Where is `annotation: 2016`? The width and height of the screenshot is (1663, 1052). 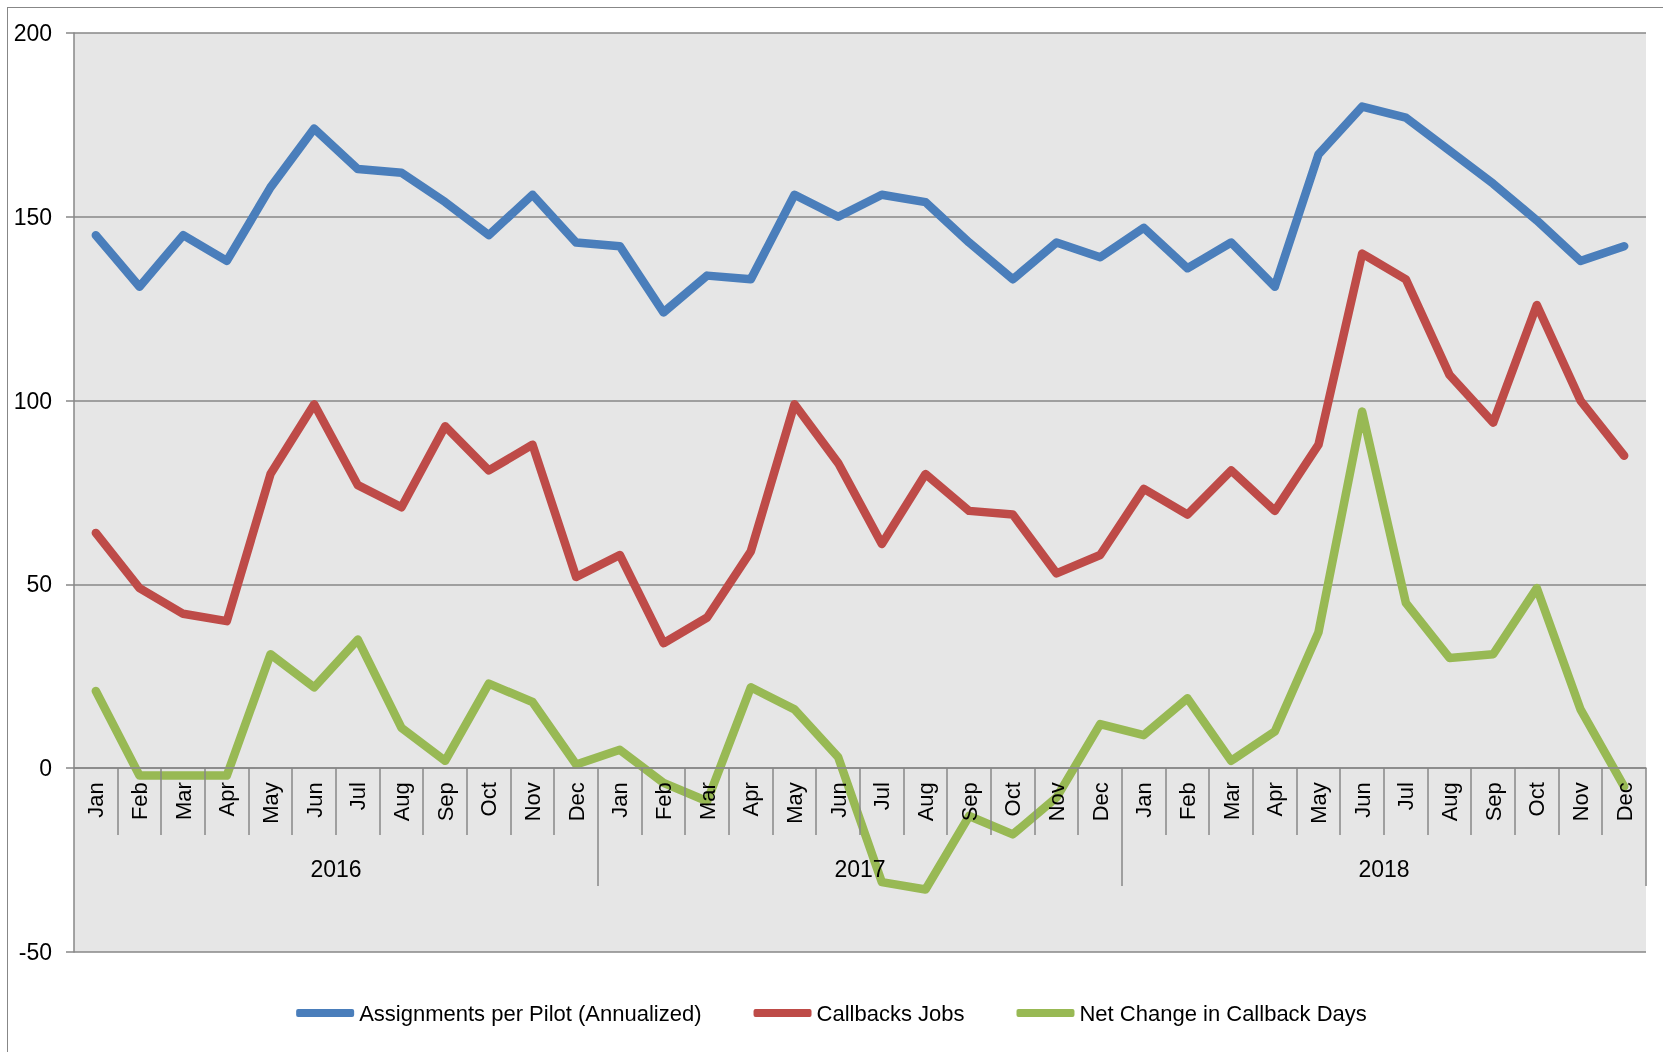
annotation: 2016 is located at coordinates (336, 868).